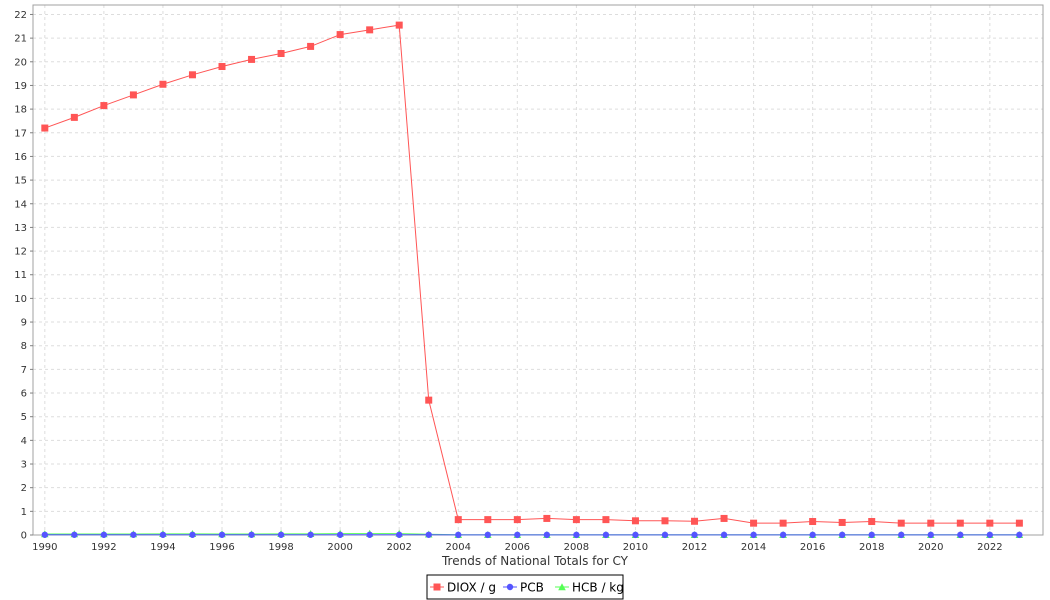  What do you see at coordinates (871, 547) in the screenshot?
I see `x-tick-label: 2018` at bounding box center [871, 547].